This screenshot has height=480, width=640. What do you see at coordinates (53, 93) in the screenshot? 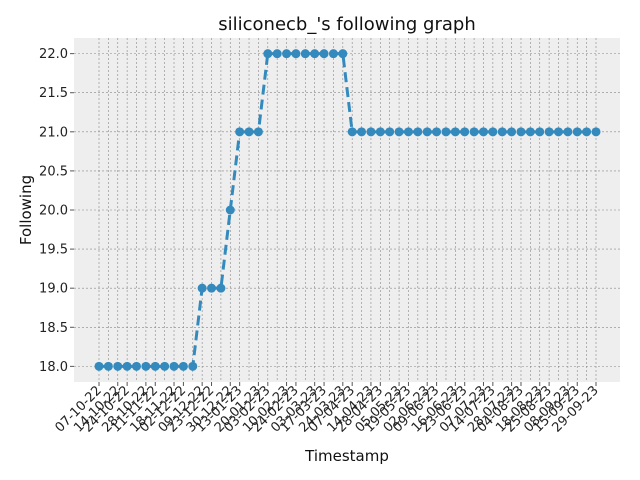
I see `y-tick-label: 21.5` at bounding box center [53, 93].